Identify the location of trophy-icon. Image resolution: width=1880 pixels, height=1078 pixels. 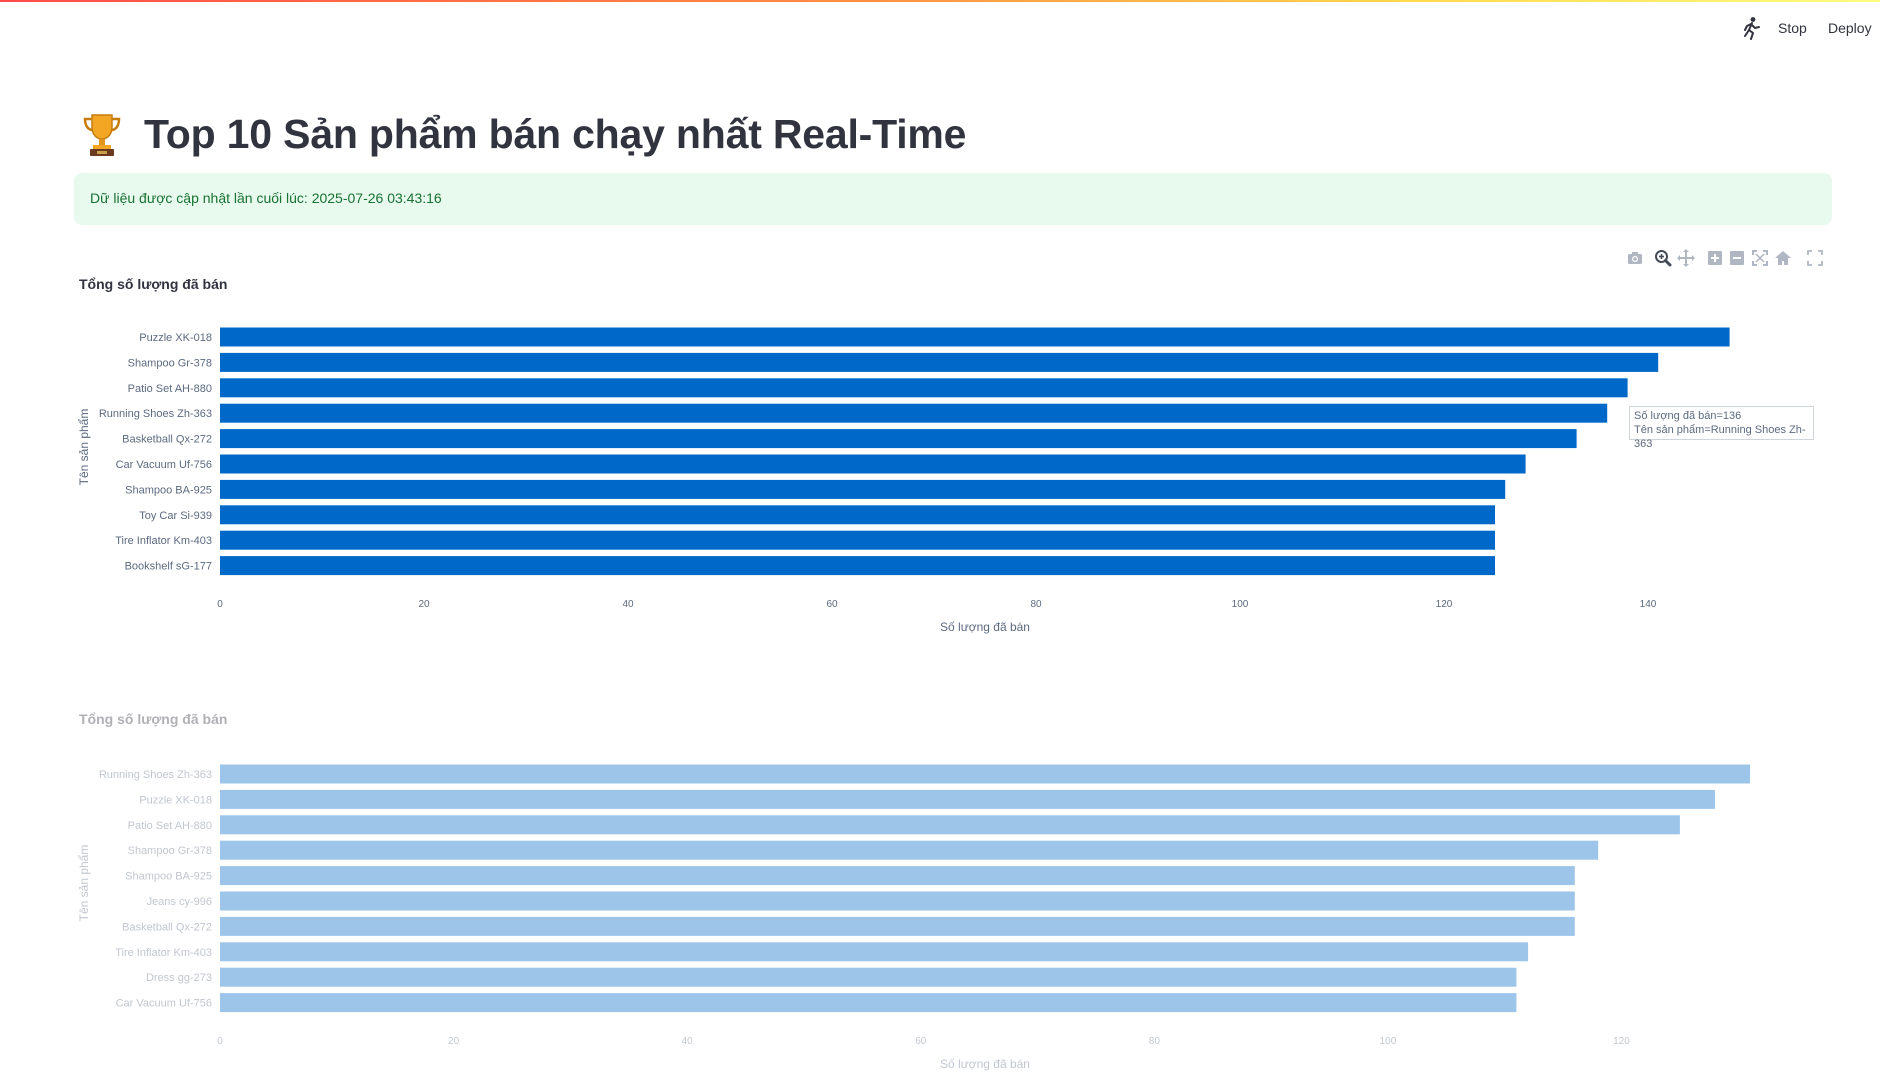
(102, 135).